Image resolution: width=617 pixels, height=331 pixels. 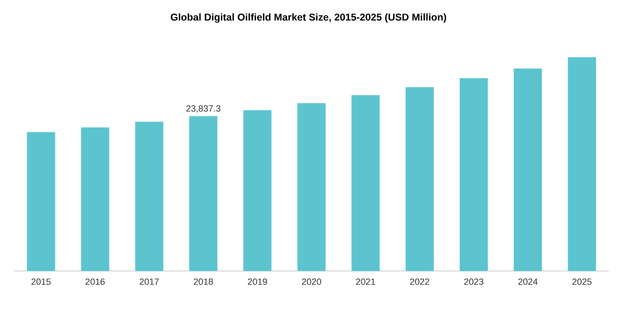 I want to click on x-tick-label: 2015, so click(x=41, y=281).